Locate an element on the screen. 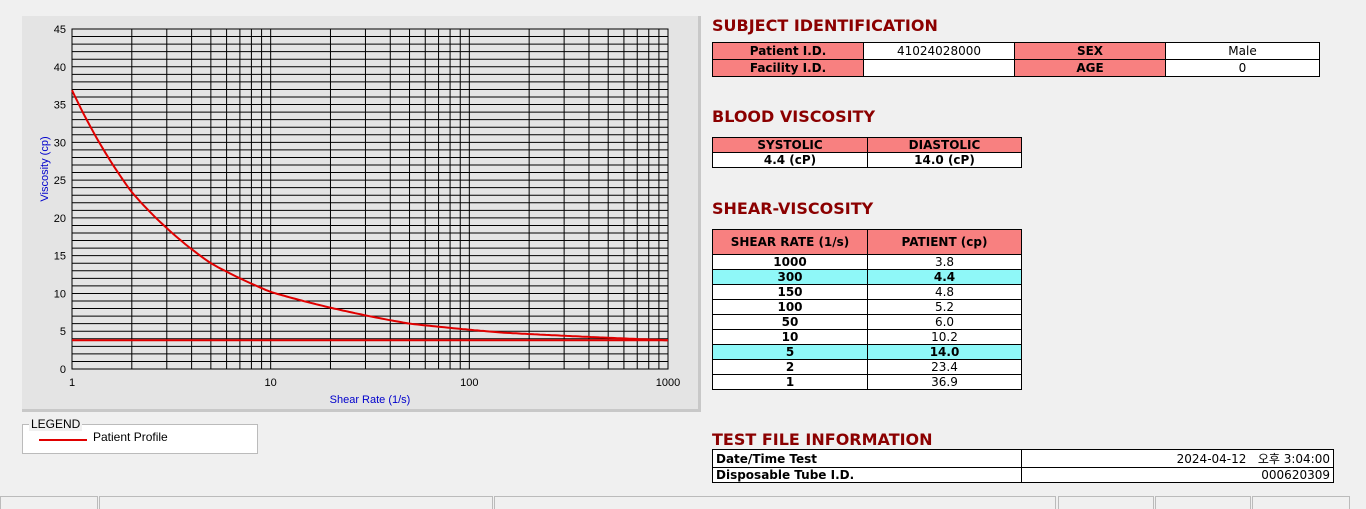 Image resolution: width=1366 pixels, height=509 pixels. shear-row: 1000 3.8 is located at coordinates (867, 262).